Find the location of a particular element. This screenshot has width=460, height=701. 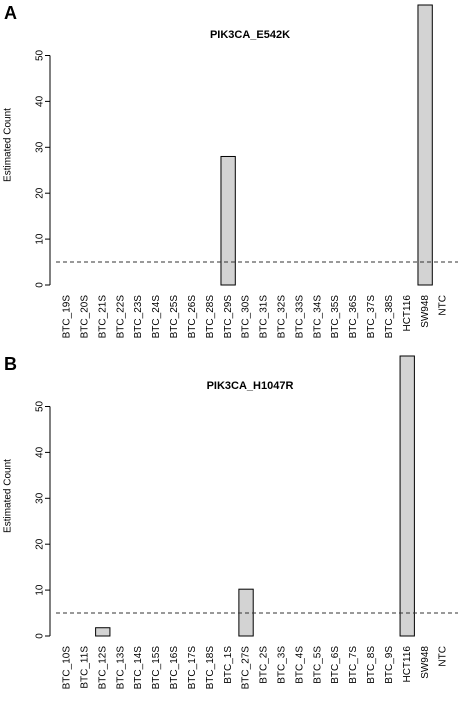

x-tick-label: BTC_4S is located at coordinates (299, 665).